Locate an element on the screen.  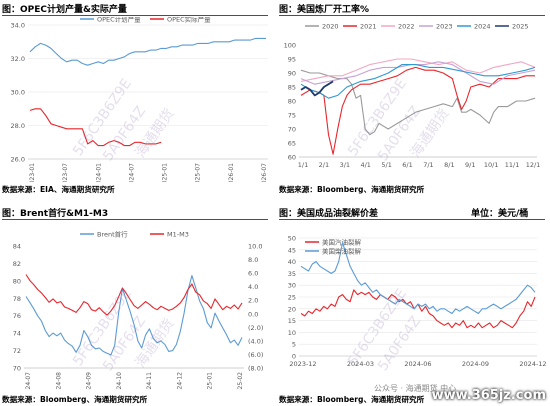
x-tick-label: 10/1 is located at coordinates (491, 165).